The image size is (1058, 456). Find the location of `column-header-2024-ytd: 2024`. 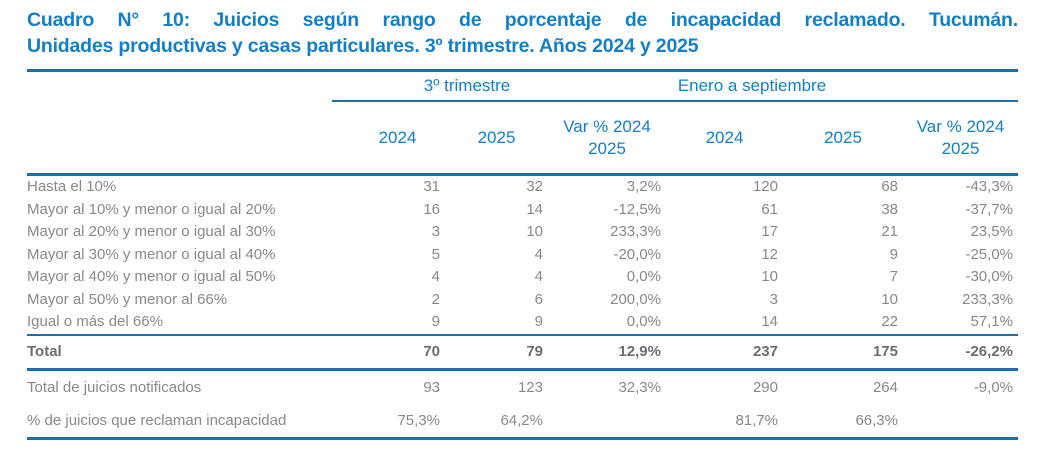

column-header-2024-ytd: 2024 is located at coordinates (724, 137).